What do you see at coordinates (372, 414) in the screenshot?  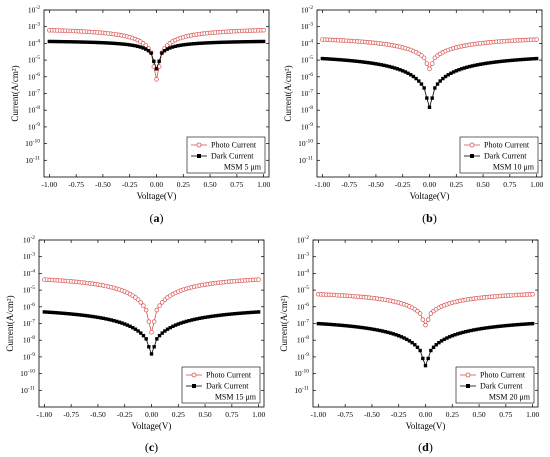 I see `x-tick-label: -0.50` at bounding box center [372, 414].